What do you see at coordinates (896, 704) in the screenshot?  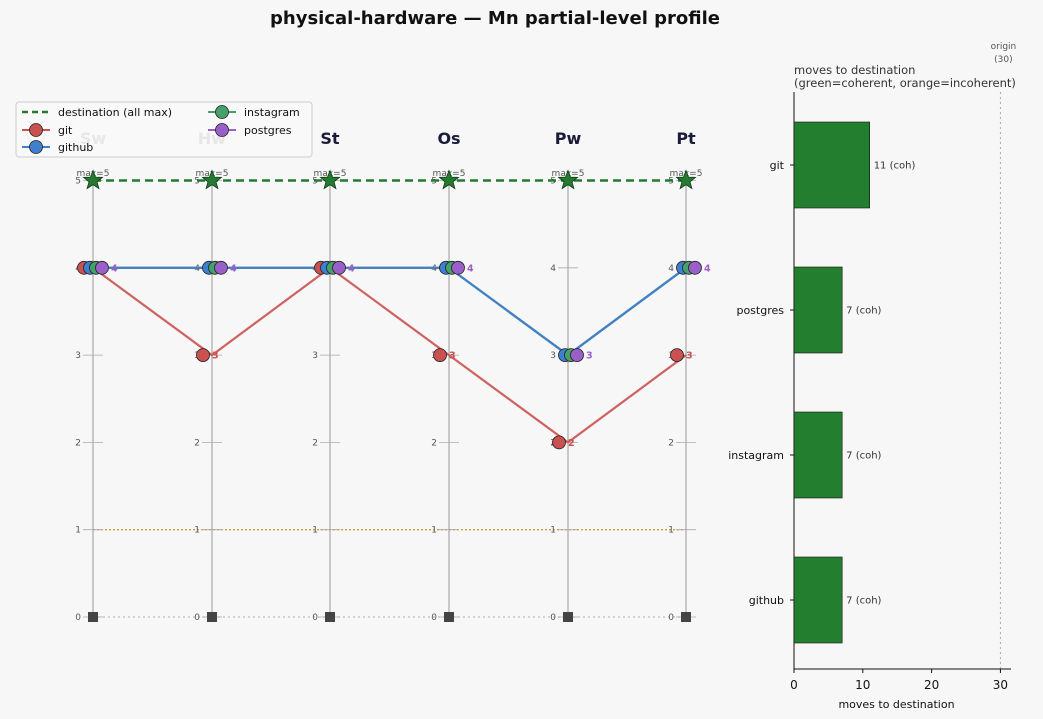 I see `bar-x-axis-label: moves to destination` at bounding box center [896, 704].